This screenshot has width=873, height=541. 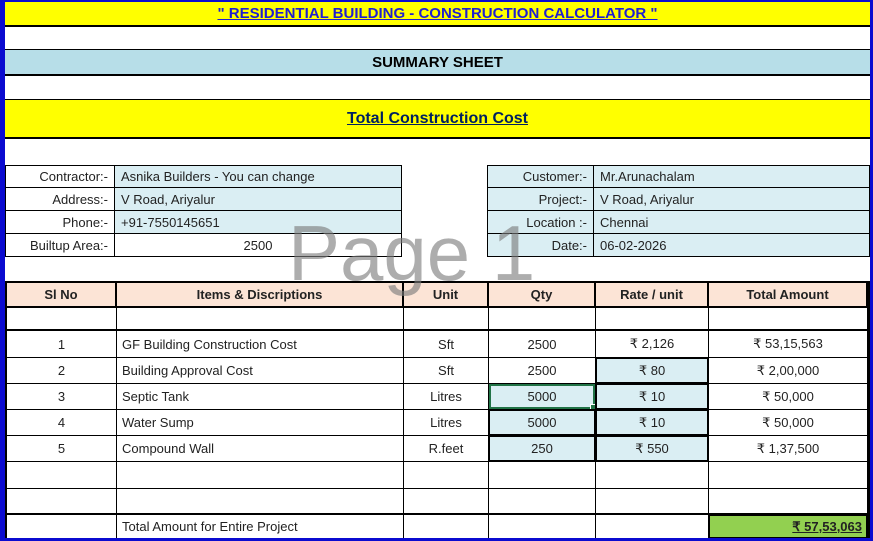 I want to click on table-row-cell-rate: ₹ 80, so click(x=652, y=371).